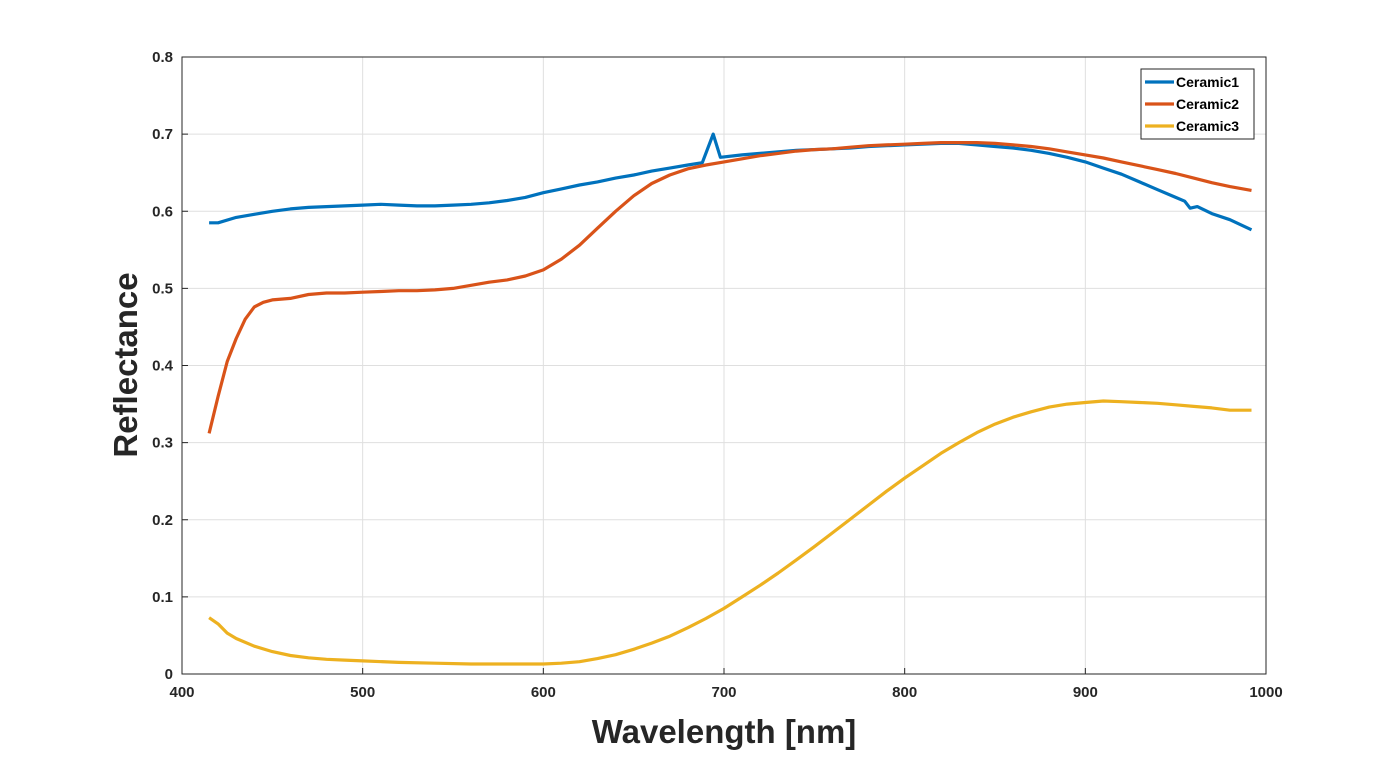  I want to click on y-tick-label: 0.7, so click(162, 134).